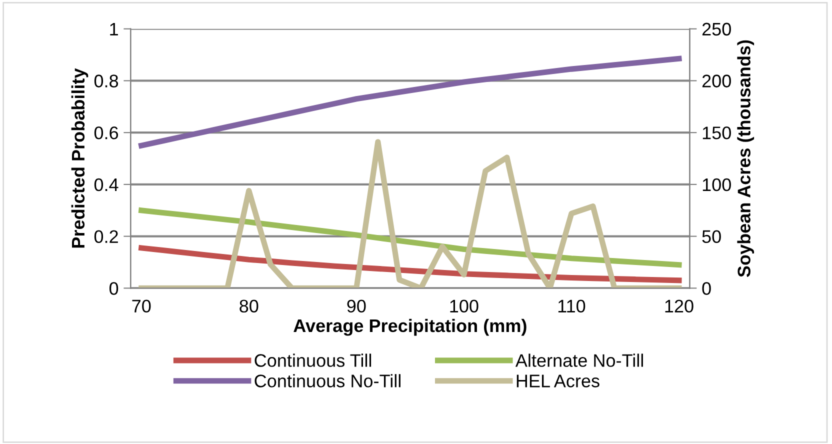 The width and height of the screenshot is (832, 444). I want to click on y-axis-title: Predicted Probability, so click(79, 158).